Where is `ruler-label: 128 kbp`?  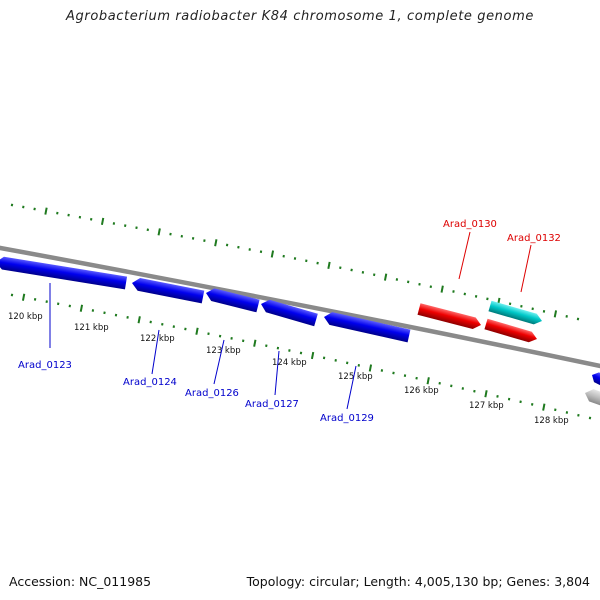 ruler-label: 128 kbp is located at coordinates (551, 421).